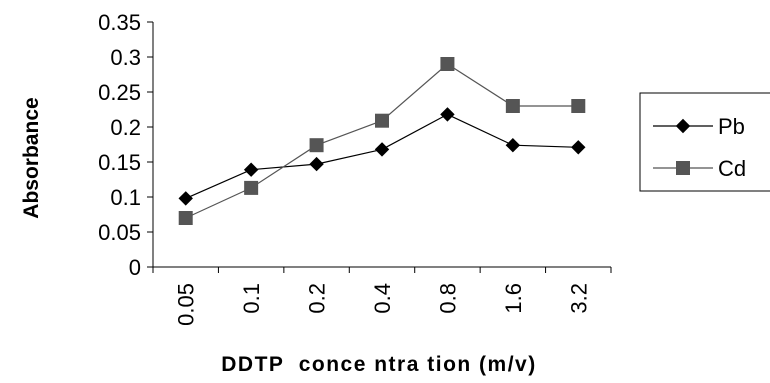 The height and width of the screenshot is (383, 770). I want to click on y-tick-label: 0.2, so click(125, 127).